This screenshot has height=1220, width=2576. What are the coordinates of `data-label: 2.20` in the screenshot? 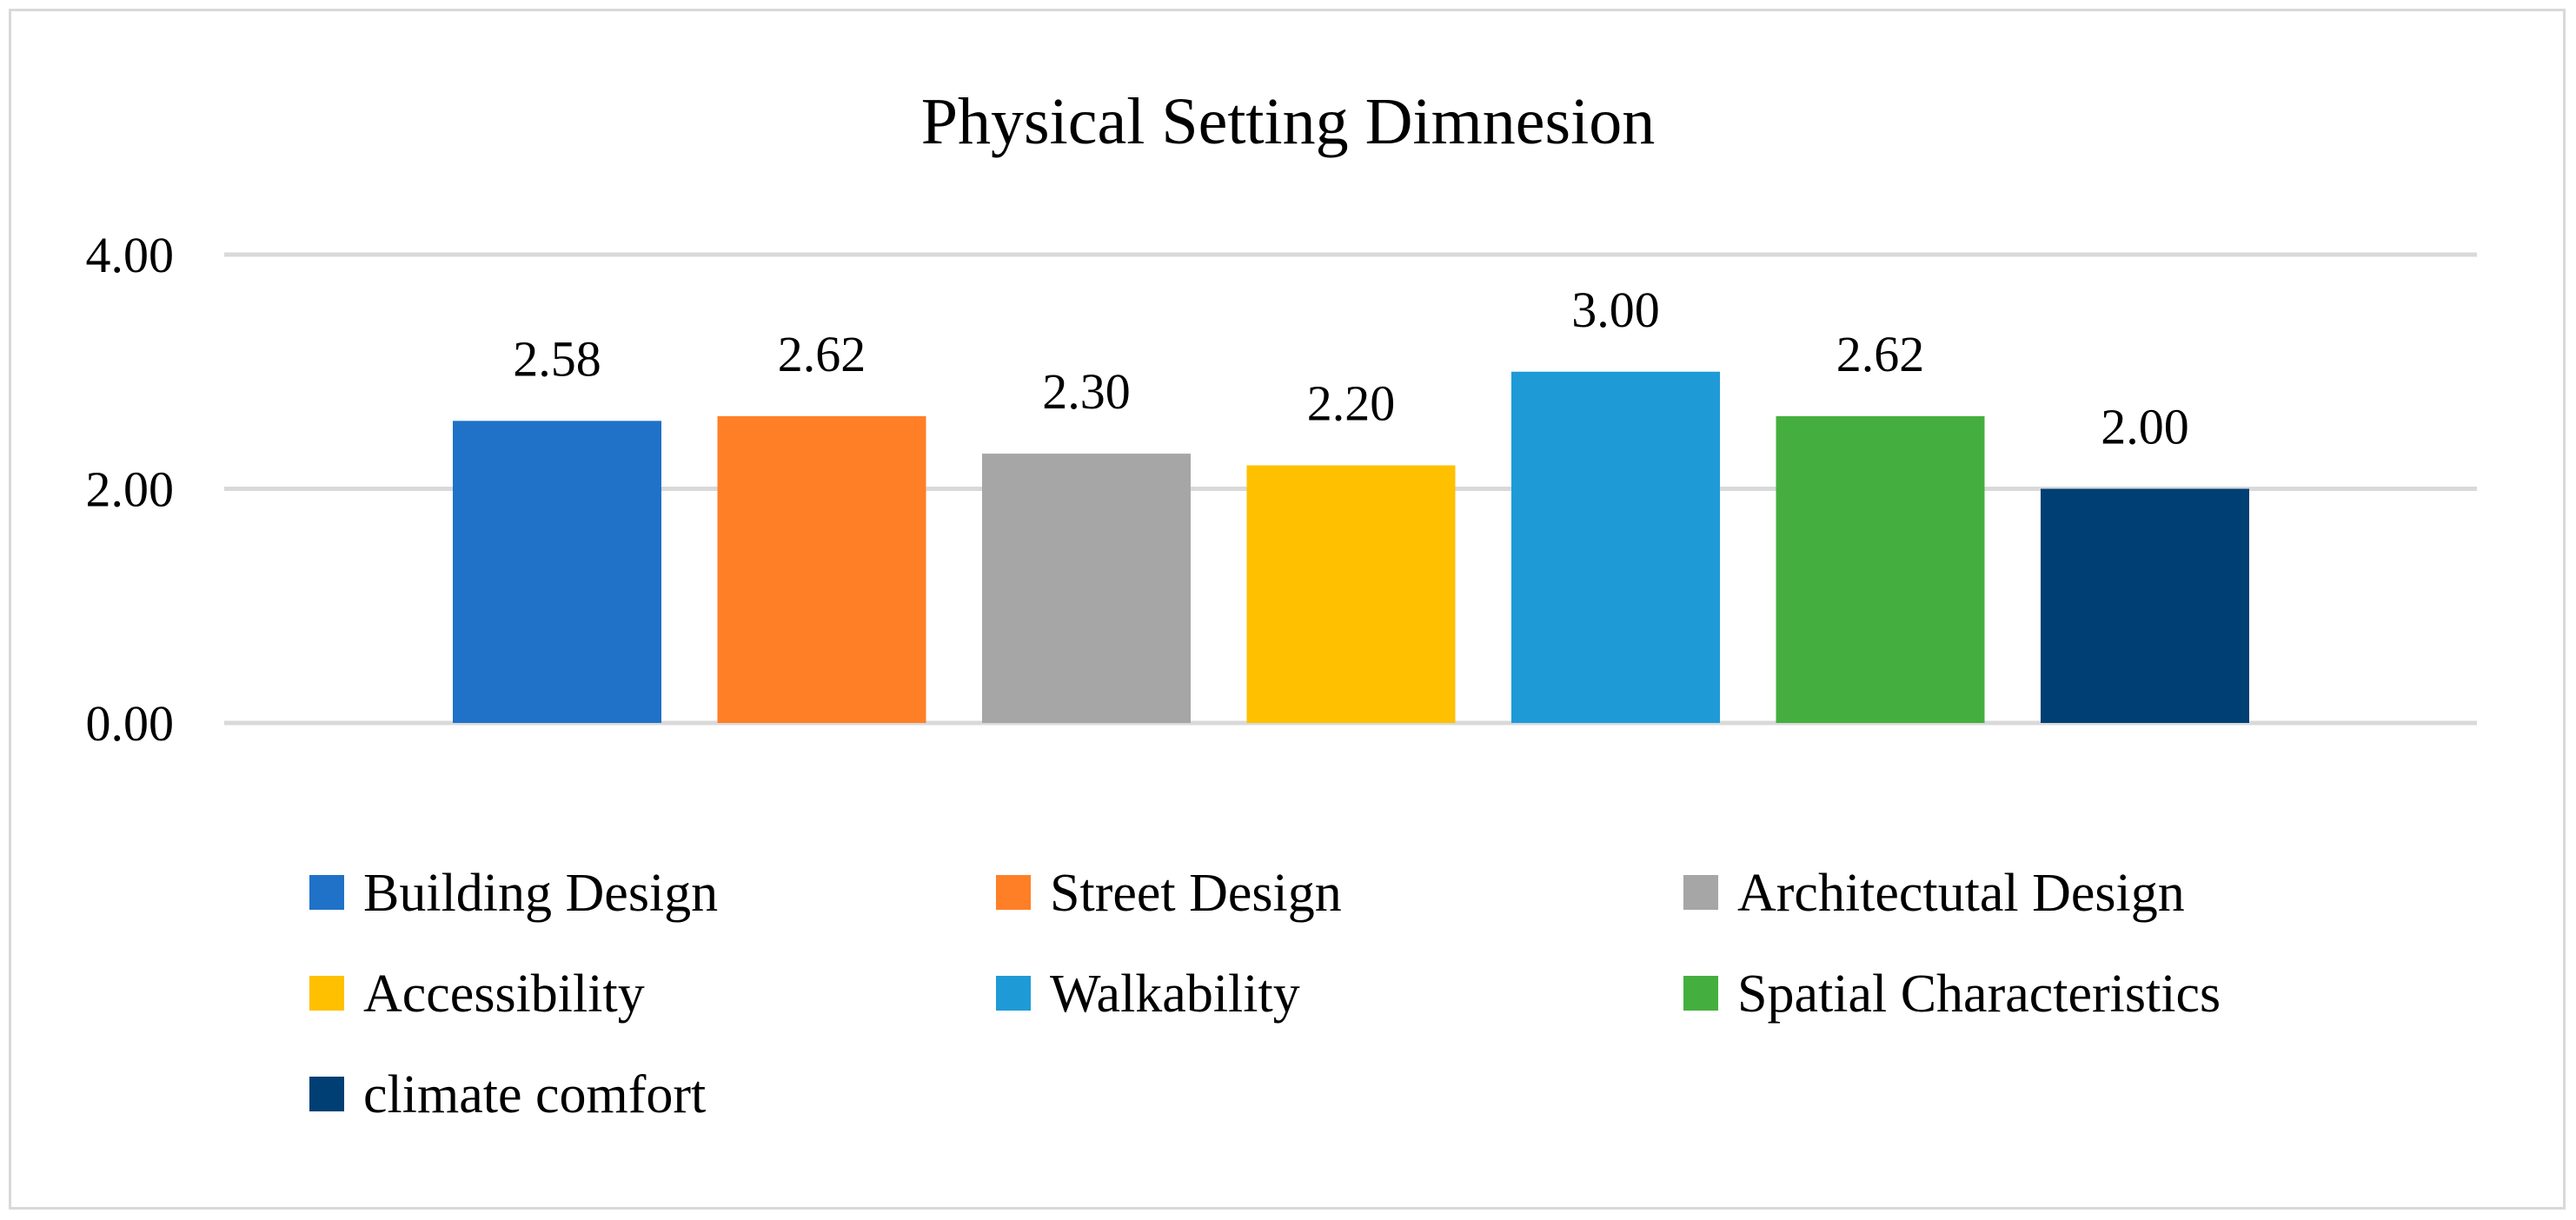 It's located at (1351, 403).